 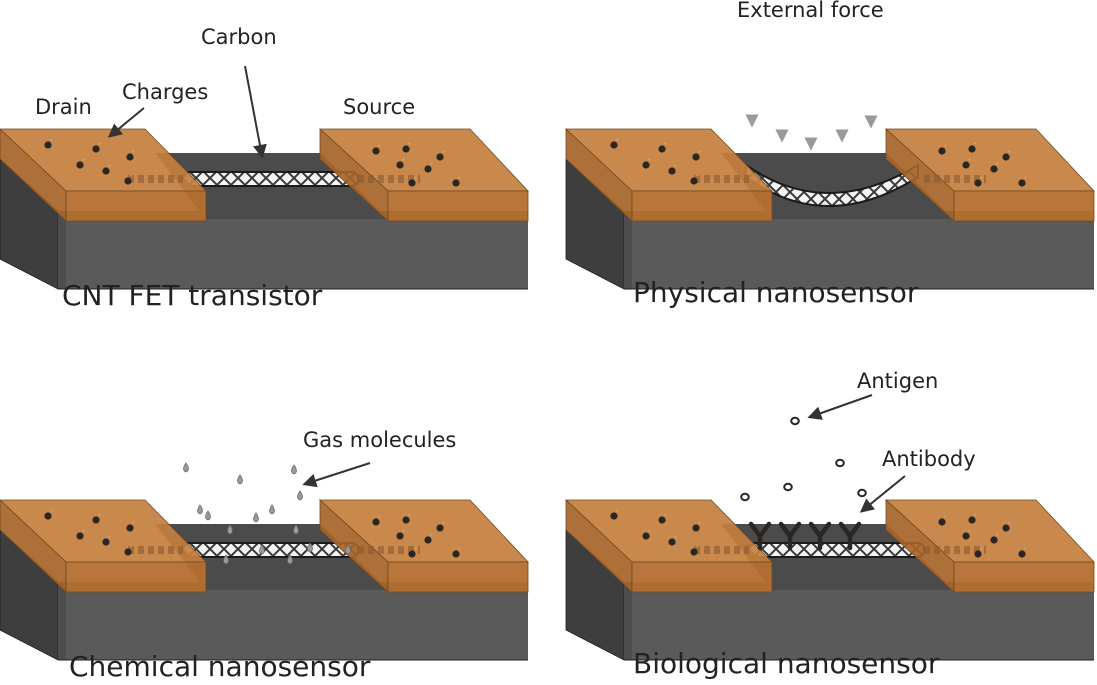 What do you see at coordinates (882, 494) in the screenshot?
I see `antibody-arrow` at bounding box center [882, 494].